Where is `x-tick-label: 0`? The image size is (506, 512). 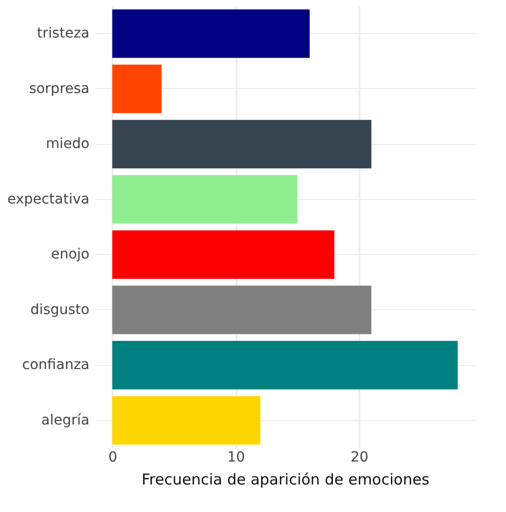 x-tick-label: 0 is located at coordinates (113, 458).